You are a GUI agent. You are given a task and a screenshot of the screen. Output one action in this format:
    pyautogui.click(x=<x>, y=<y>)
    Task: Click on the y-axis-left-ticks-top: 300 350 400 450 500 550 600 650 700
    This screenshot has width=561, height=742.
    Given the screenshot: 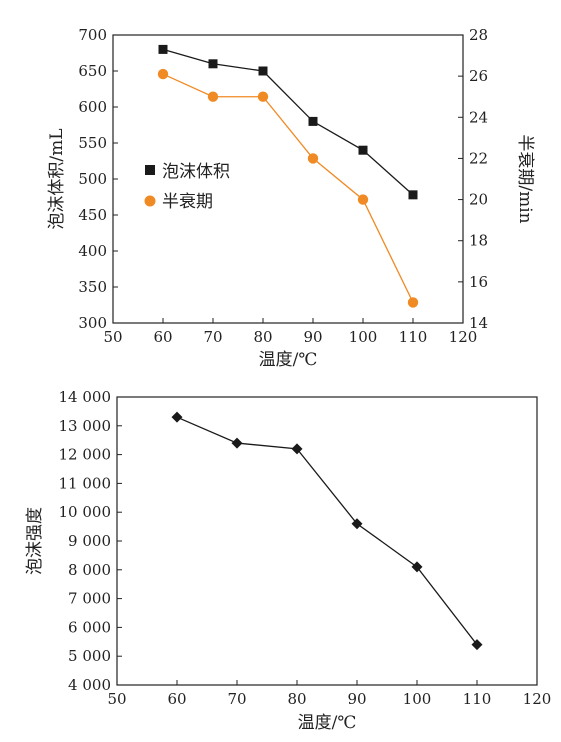 What is the action you would take?
    pyautogui.click(x=98, y=179)
    